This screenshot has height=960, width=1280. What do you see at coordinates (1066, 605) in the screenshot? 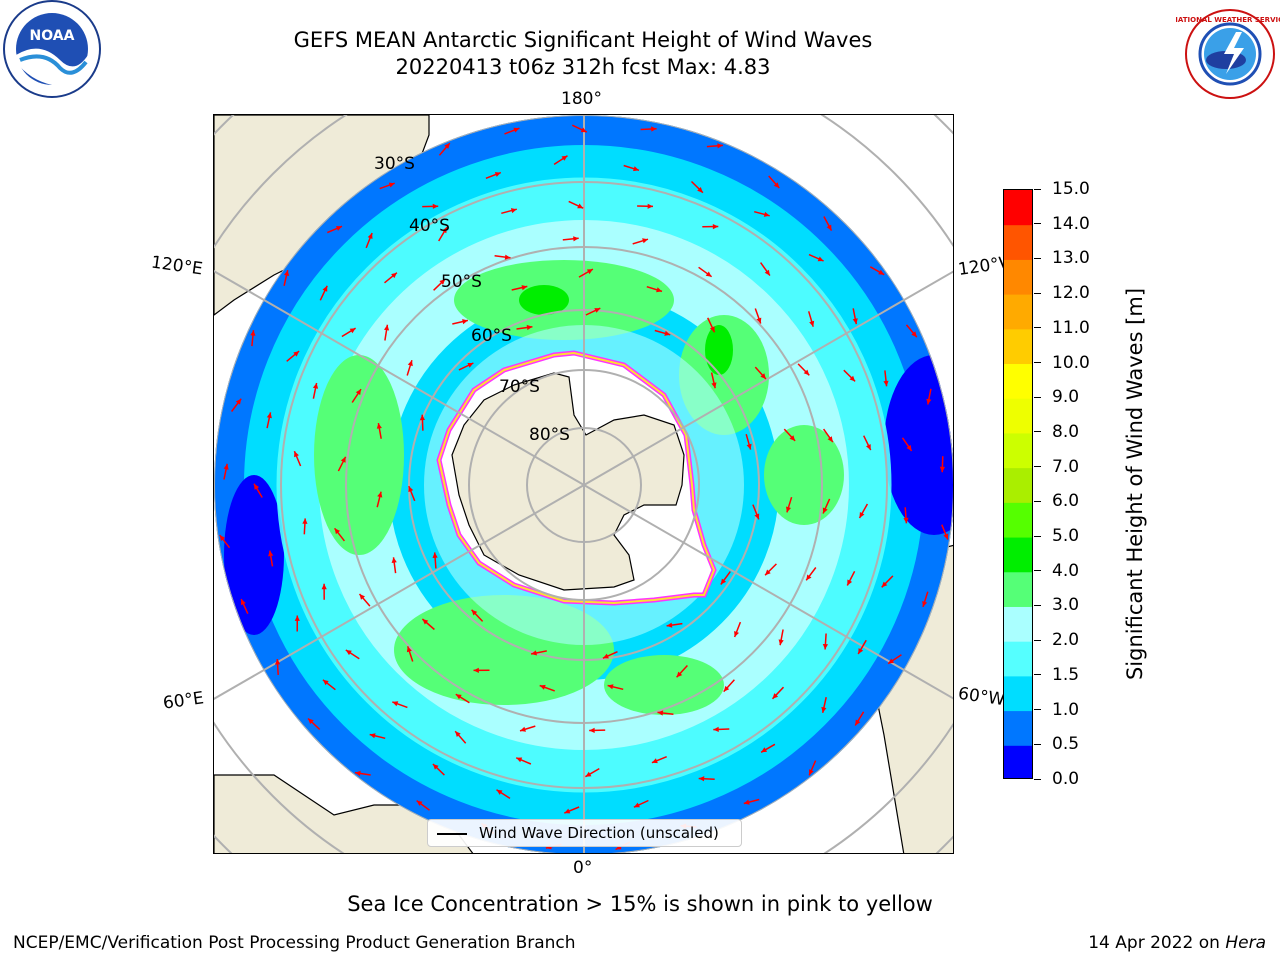
I see `colorbar-tick-label: 3.0` at bounding box center [1066, 605].